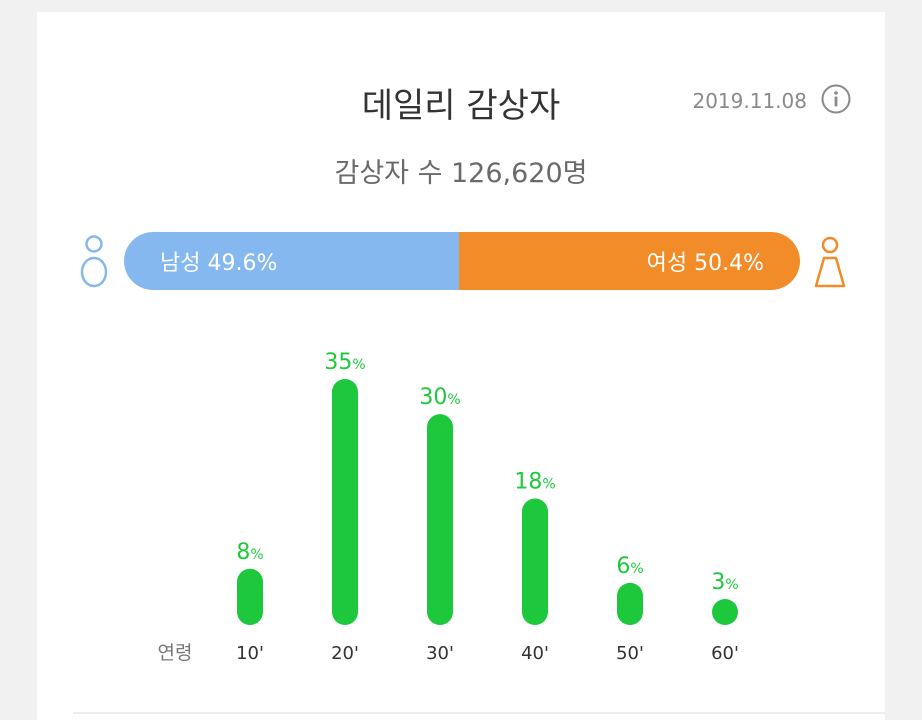 Image resolution: width=922 pixels, height=720 pixels. What do you see at coordinates (461, 173) in the screenshot?
I see `viewer-count: 감상자 수 126,620명` at bounding box center [461, 173].